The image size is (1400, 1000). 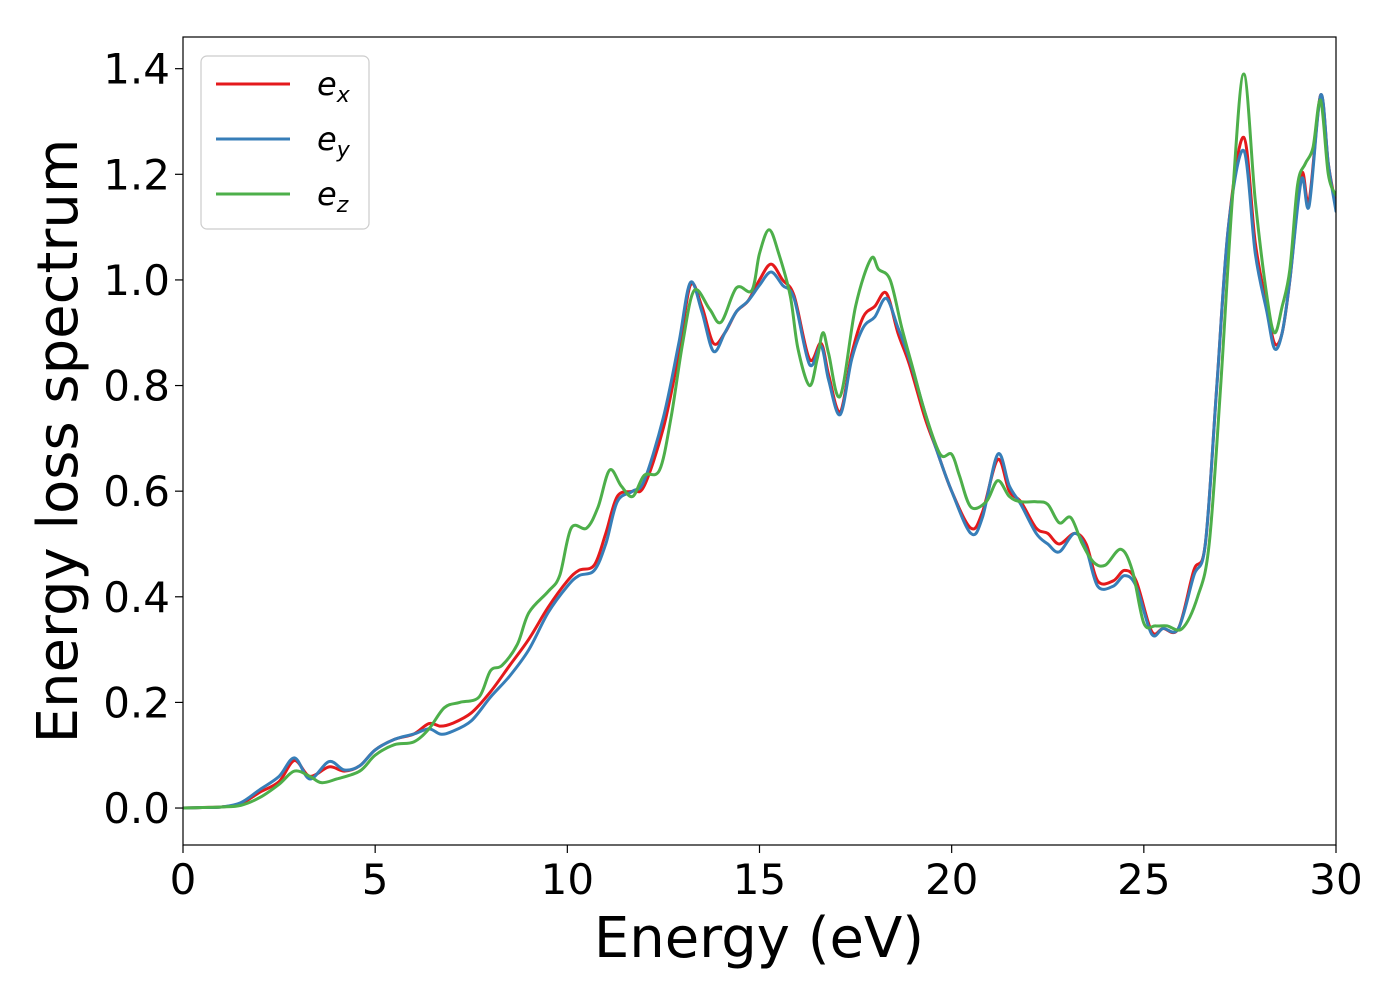 I want to click on legend-label-e-x: ex, so click(x=334, y=86).